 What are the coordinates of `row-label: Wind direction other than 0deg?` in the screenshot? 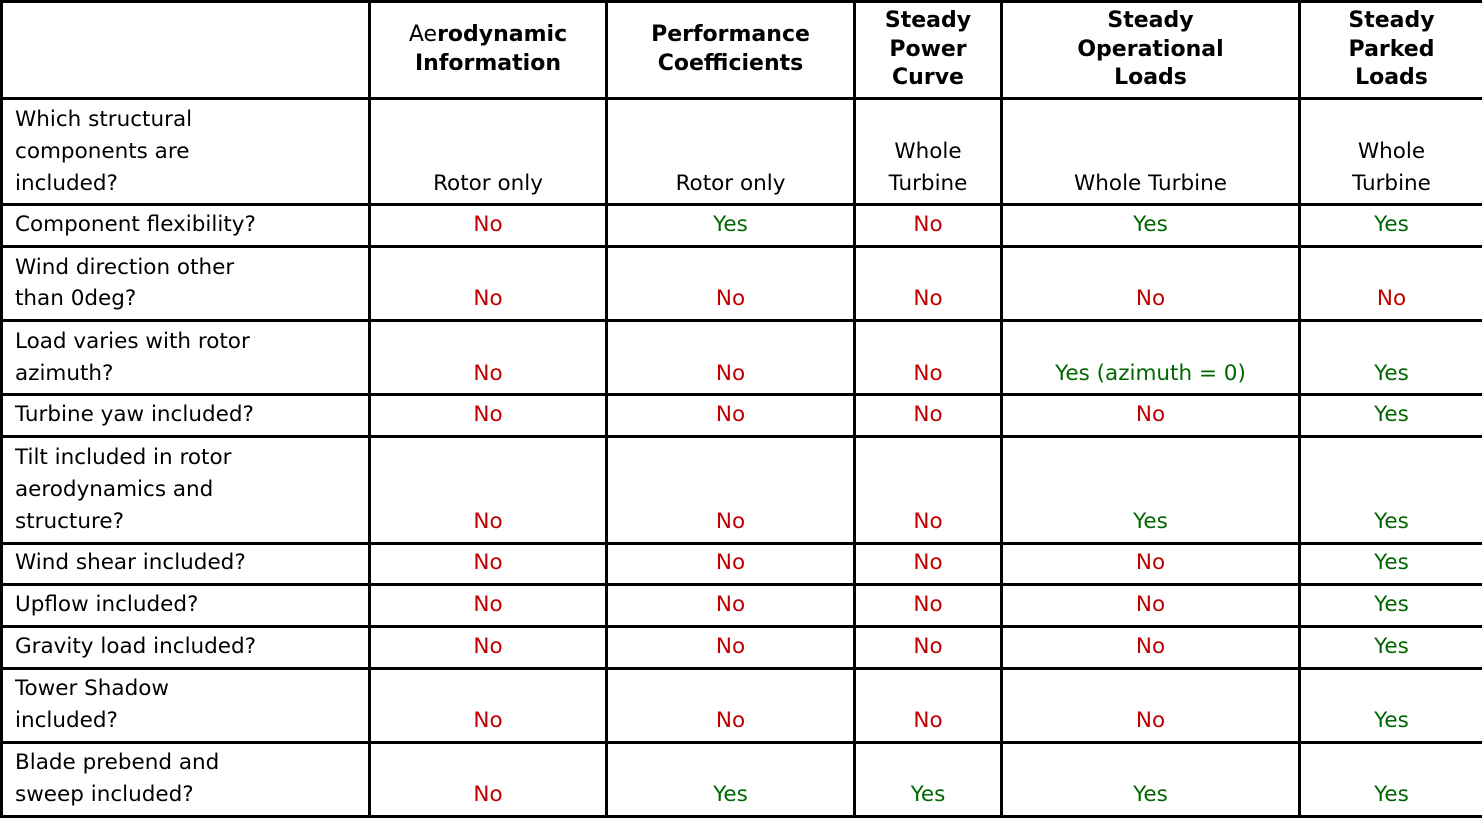 It's located at (185, 284).